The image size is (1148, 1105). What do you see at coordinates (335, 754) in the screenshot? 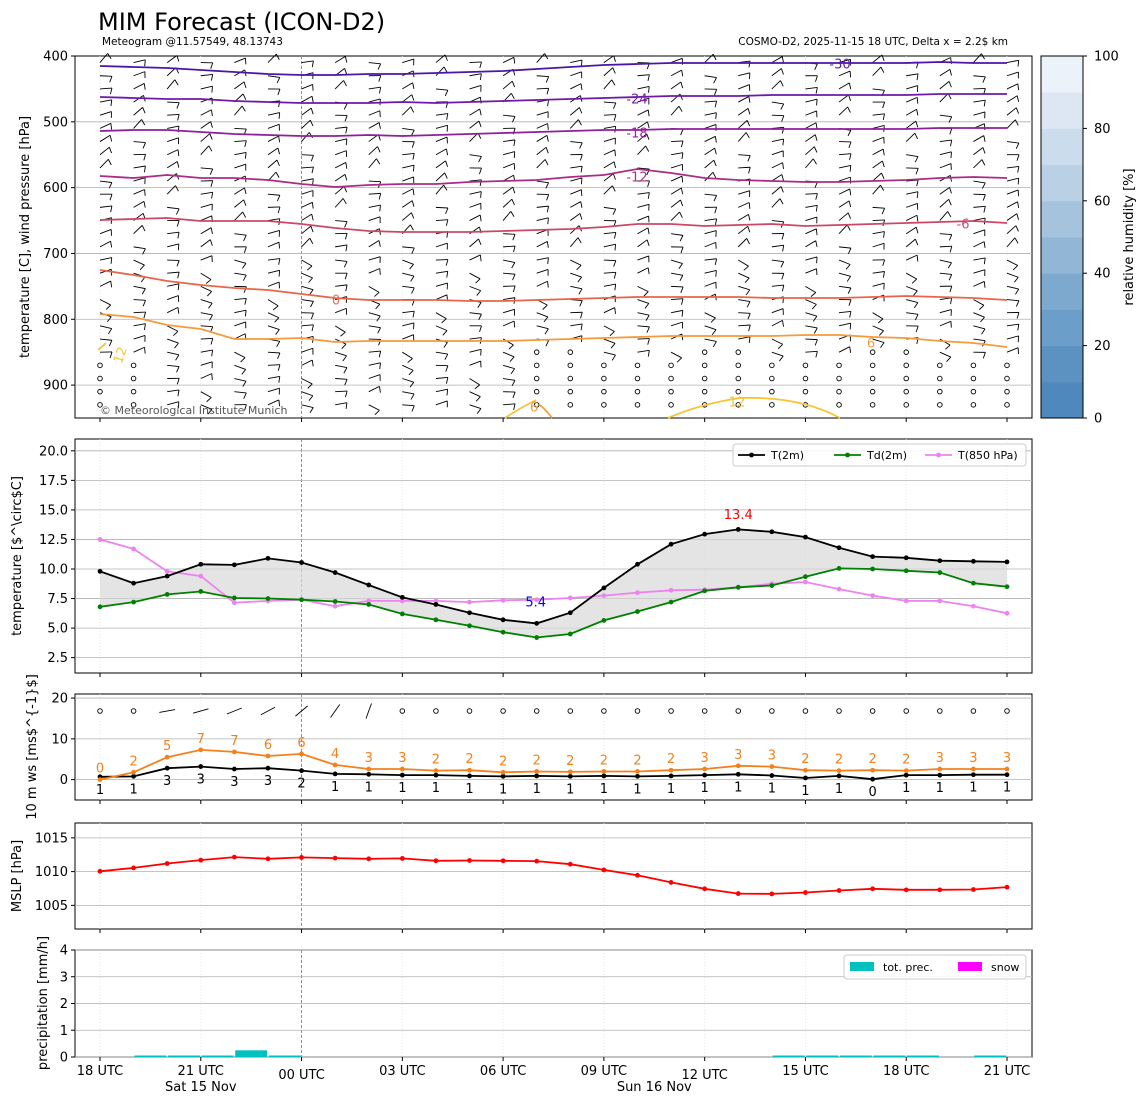
I see `wind-value-label: 4` at bounding box center [335, 754].